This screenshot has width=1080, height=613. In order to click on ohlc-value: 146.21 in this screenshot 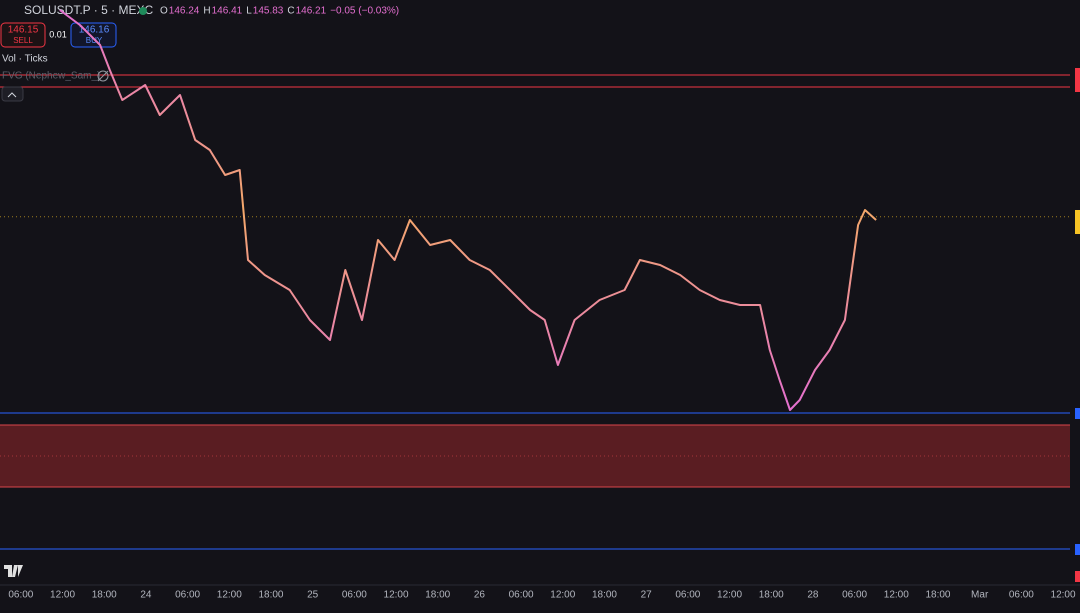, I will do `click(311, 11)`.